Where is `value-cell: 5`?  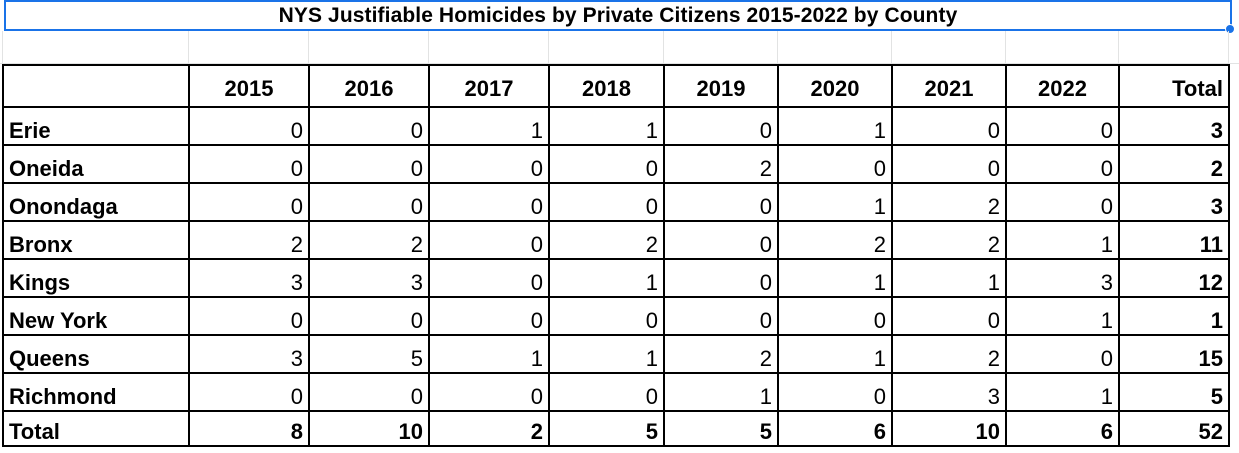
value-cell: 5 is located at coordinates (369, 354).